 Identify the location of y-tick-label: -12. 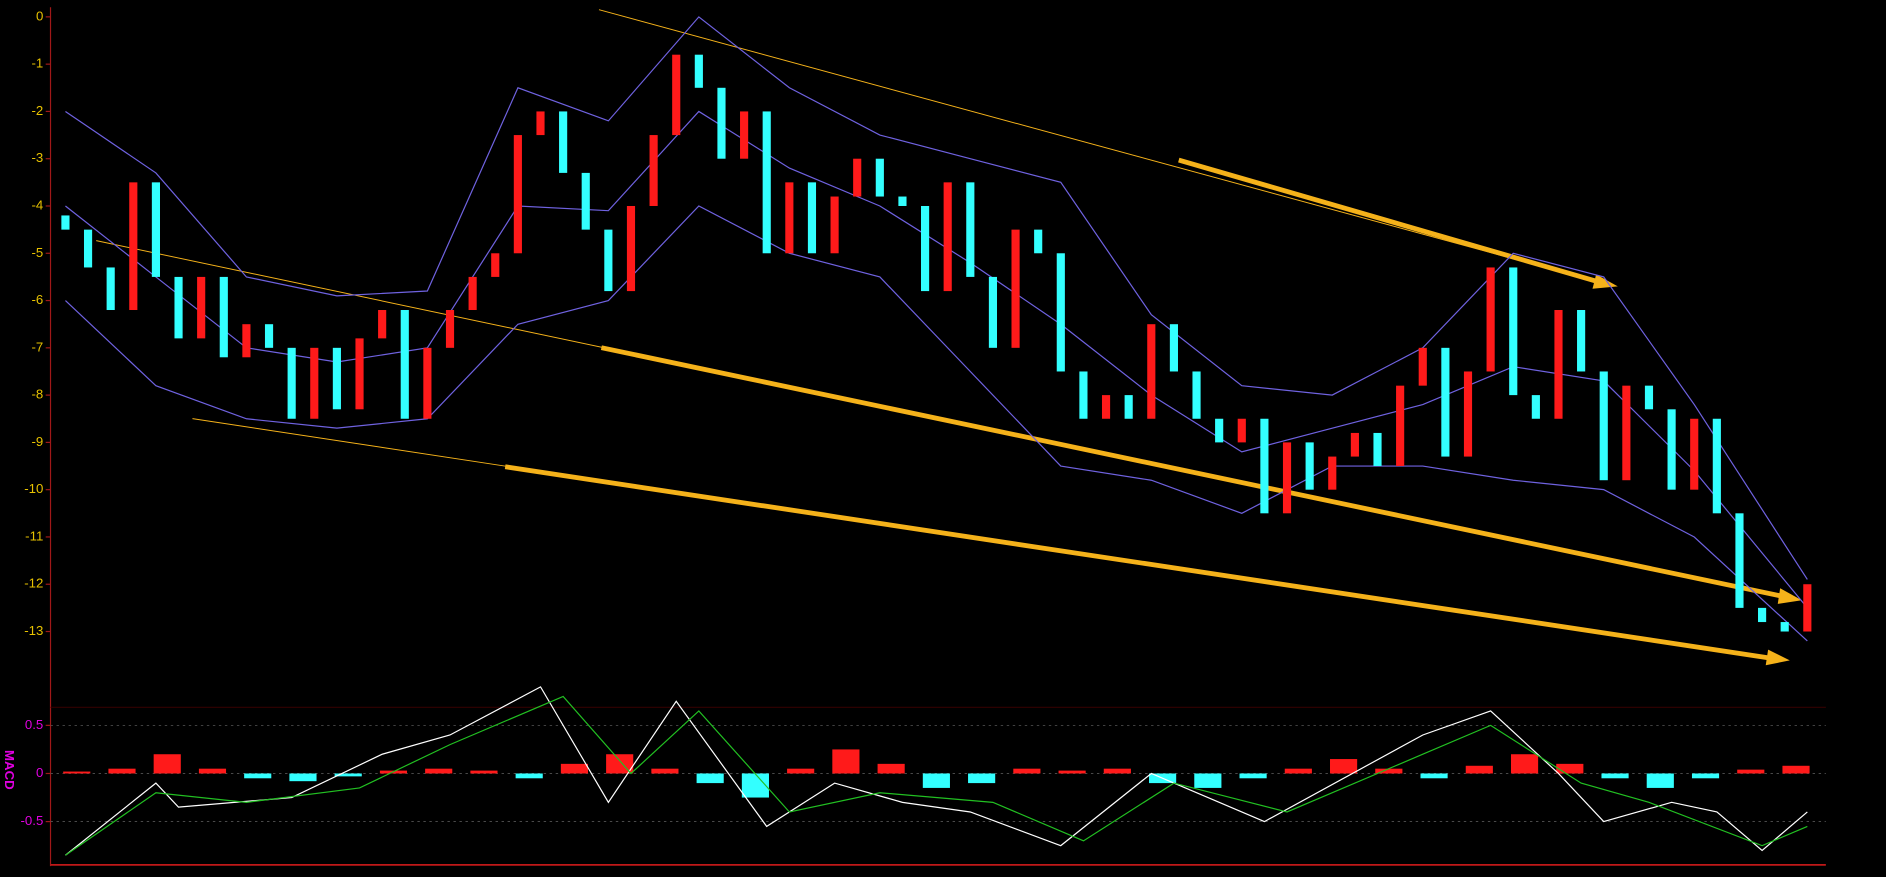
(33, 583).